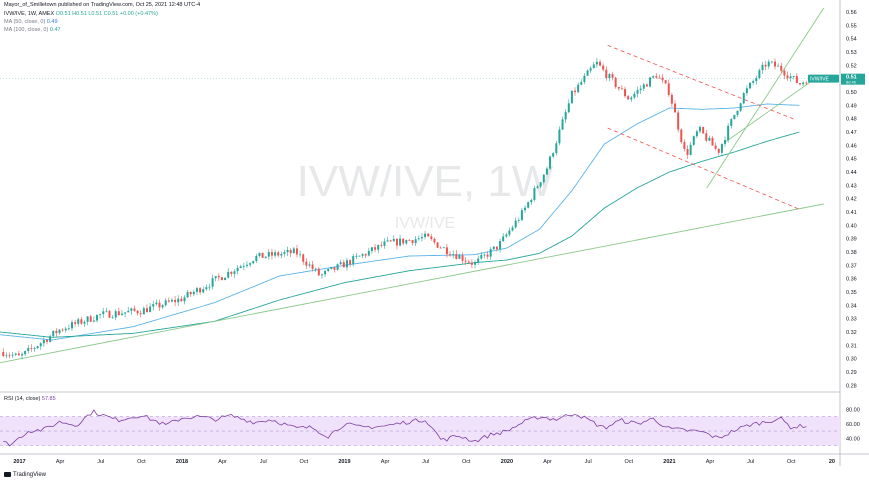 The image size is (869, 480). Describe the element at coordinates (820, 80) in the screenshot. I see `symbol-tag-label: IVW/IVE` at that location.